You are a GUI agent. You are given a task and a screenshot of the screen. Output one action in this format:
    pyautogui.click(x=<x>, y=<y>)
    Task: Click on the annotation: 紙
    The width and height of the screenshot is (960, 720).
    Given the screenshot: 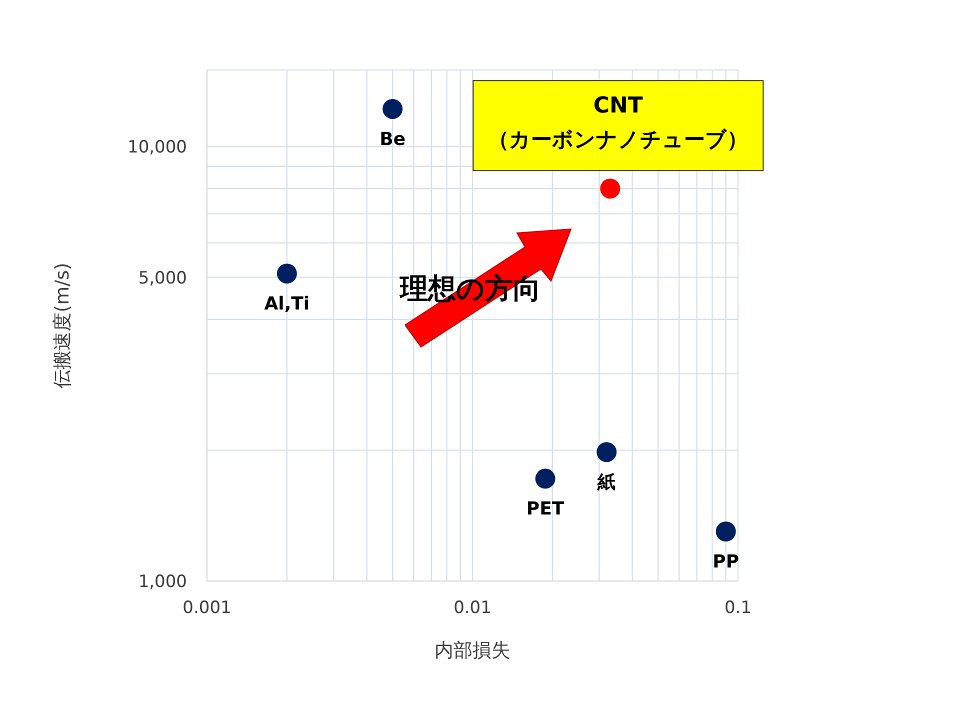 What is the action you would take?
    pyautogui.click(x=606, y=483)
    